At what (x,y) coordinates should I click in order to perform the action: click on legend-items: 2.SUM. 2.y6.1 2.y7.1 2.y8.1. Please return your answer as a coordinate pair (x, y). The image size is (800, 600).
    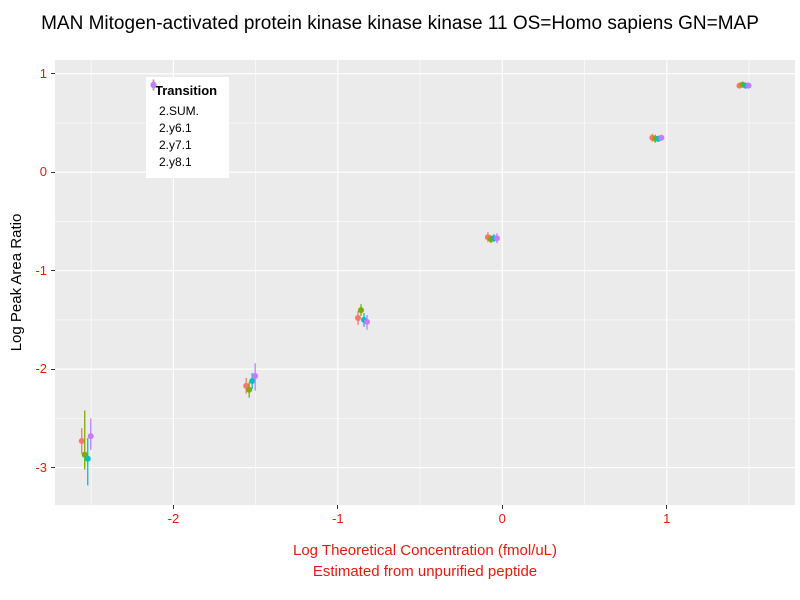
    Looking at the image, I should click on (183, 124).